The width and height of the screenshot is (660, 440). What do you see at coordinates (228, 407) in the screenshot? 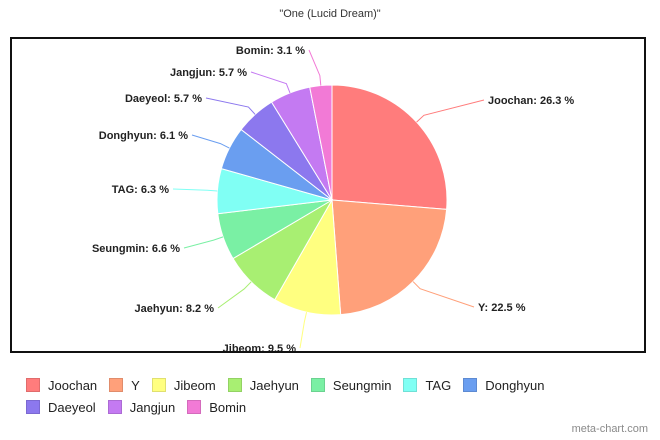
I see `legend-label: Bomin` at bounding box center [228, 407].